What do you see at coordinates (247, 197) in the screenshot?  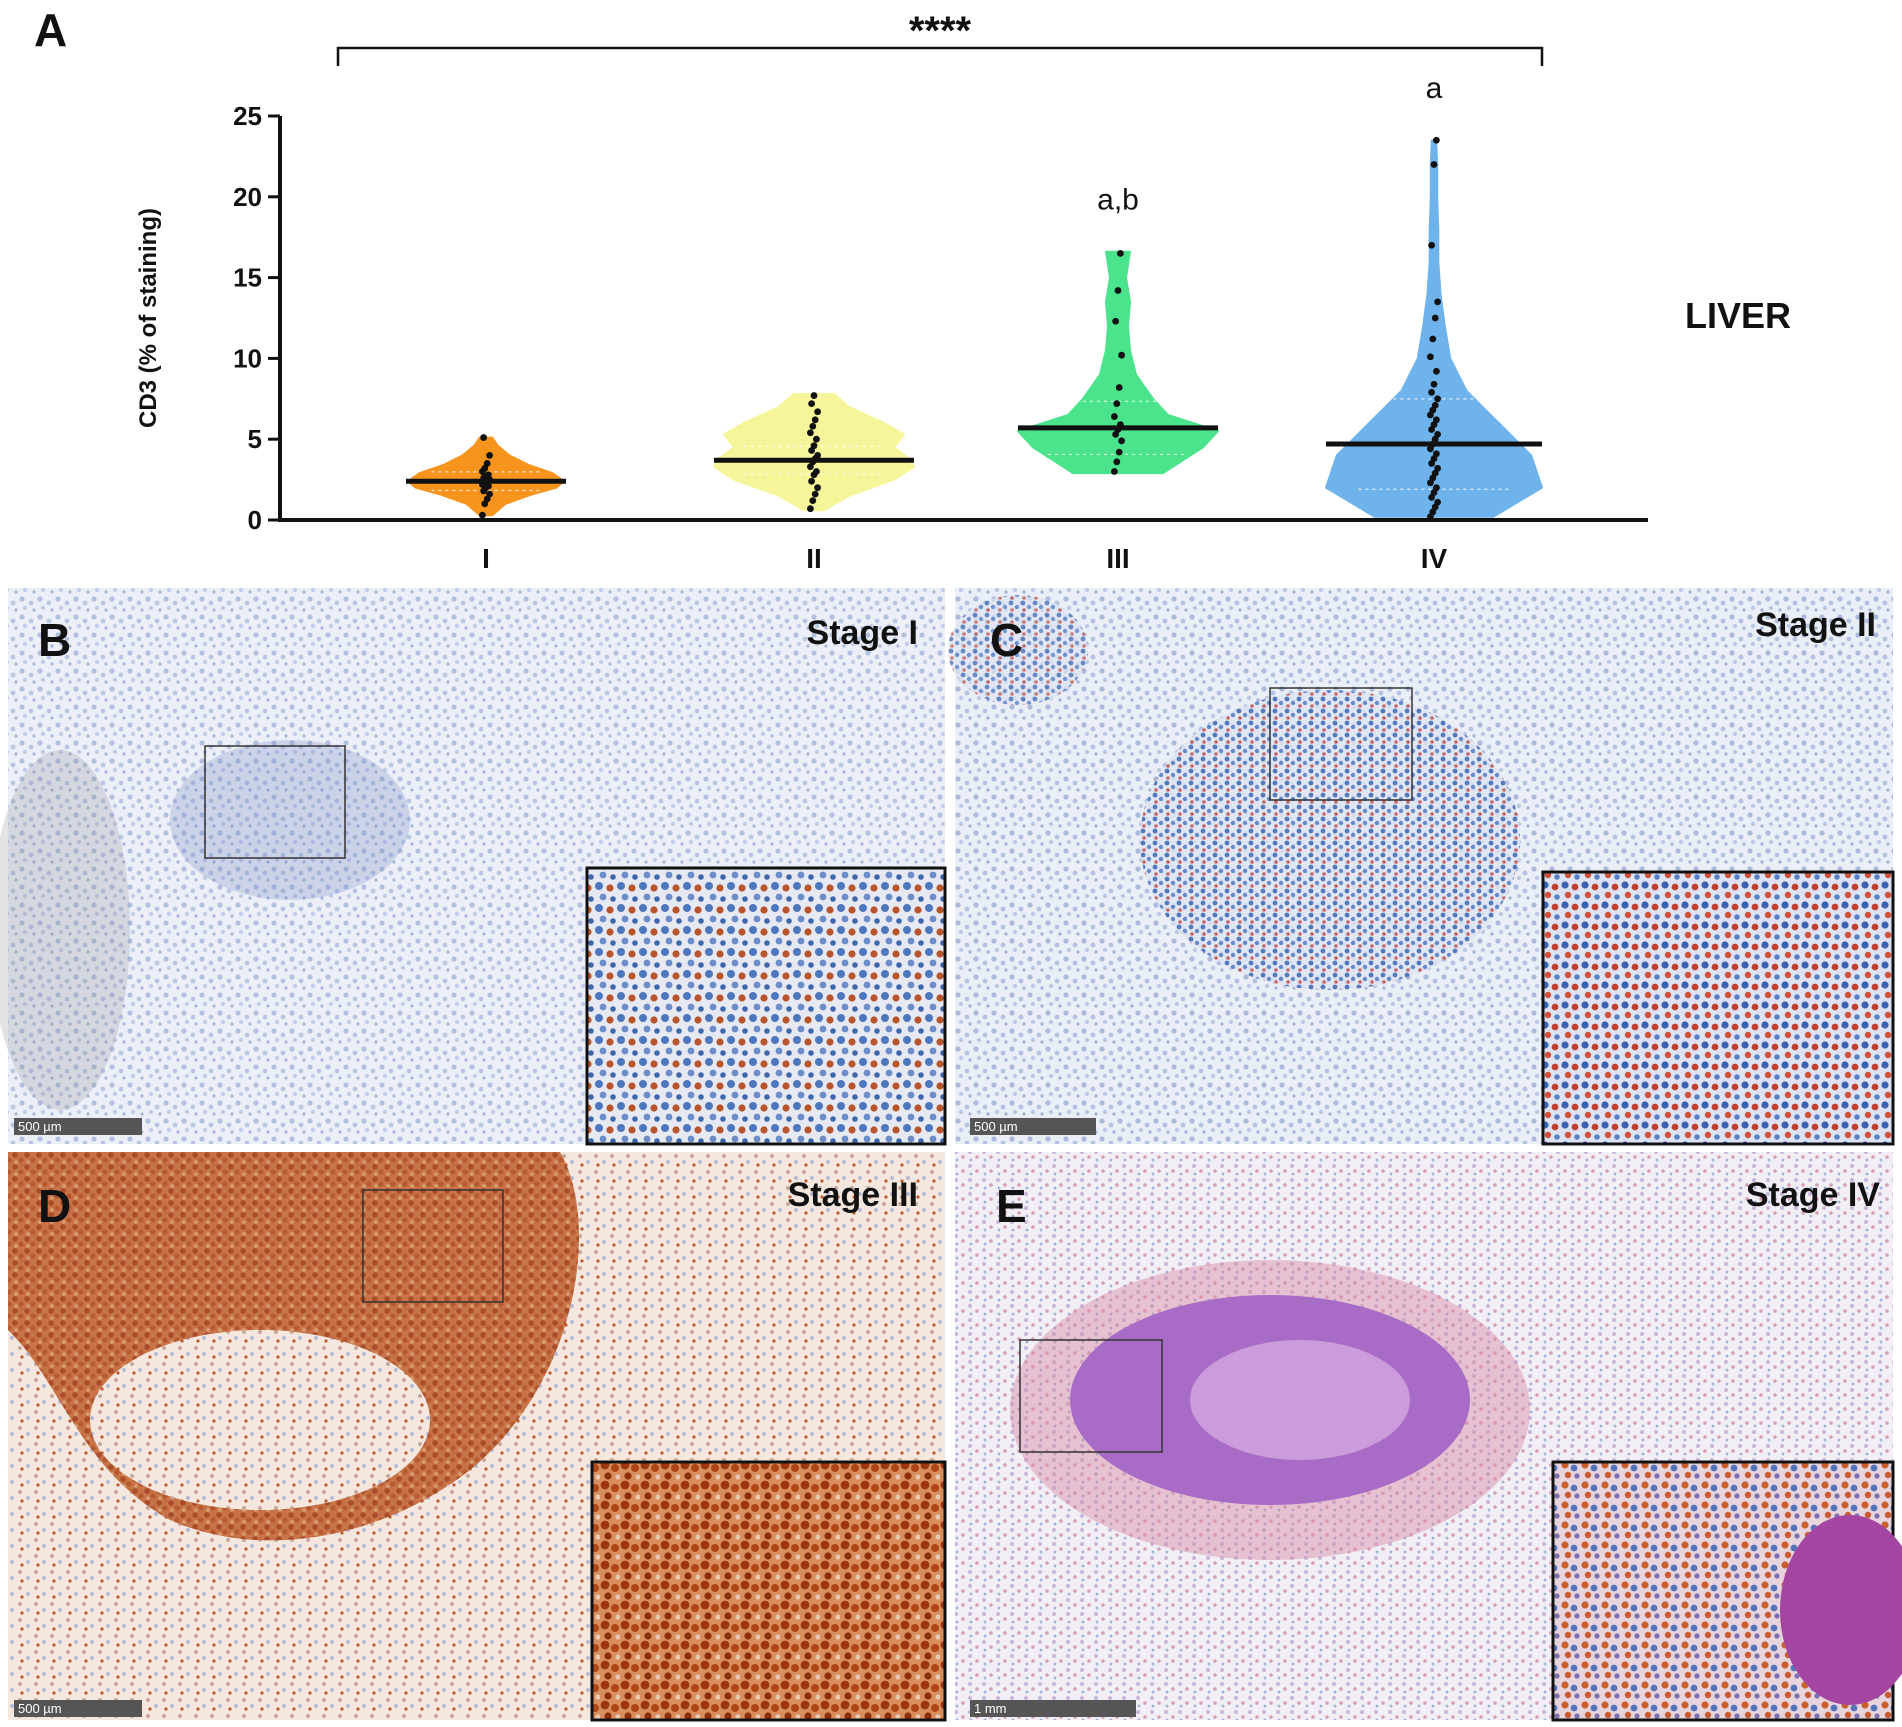 I see `y-tick-label: 20` at bounding box center [247, 197].